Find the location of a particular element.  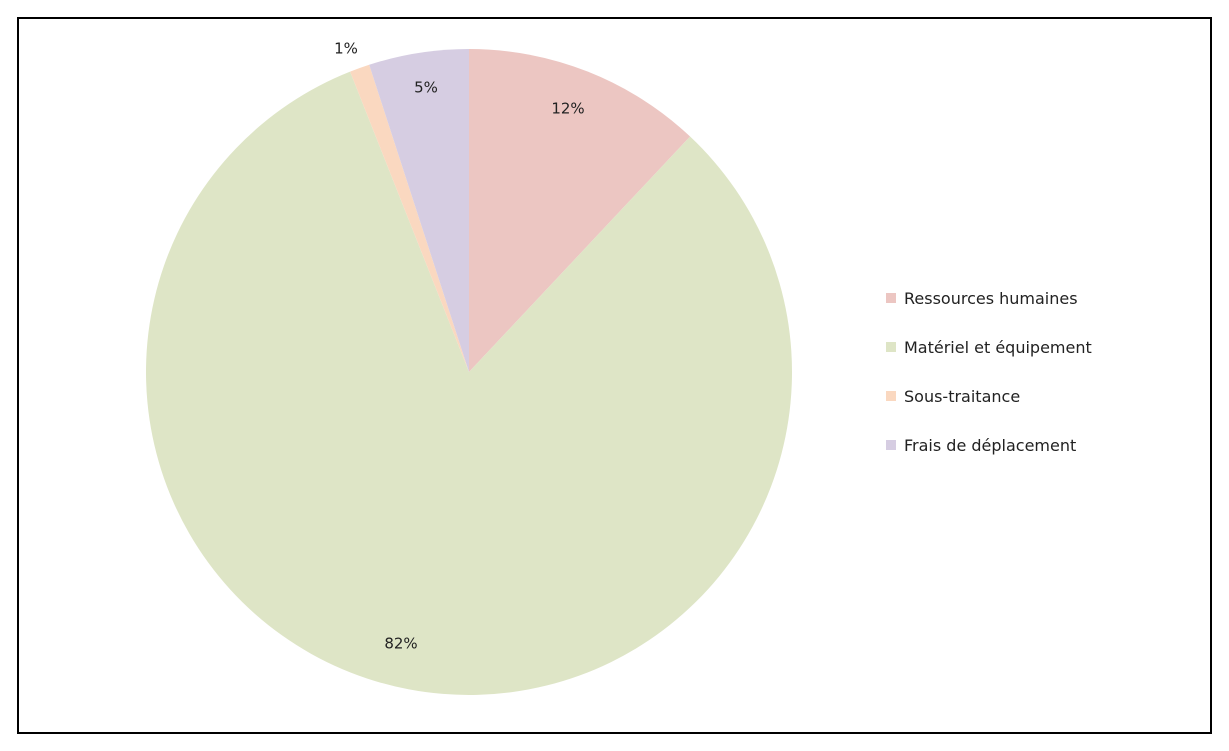

legend-item: Frais de déplacement is located at coordinates (989, 445).